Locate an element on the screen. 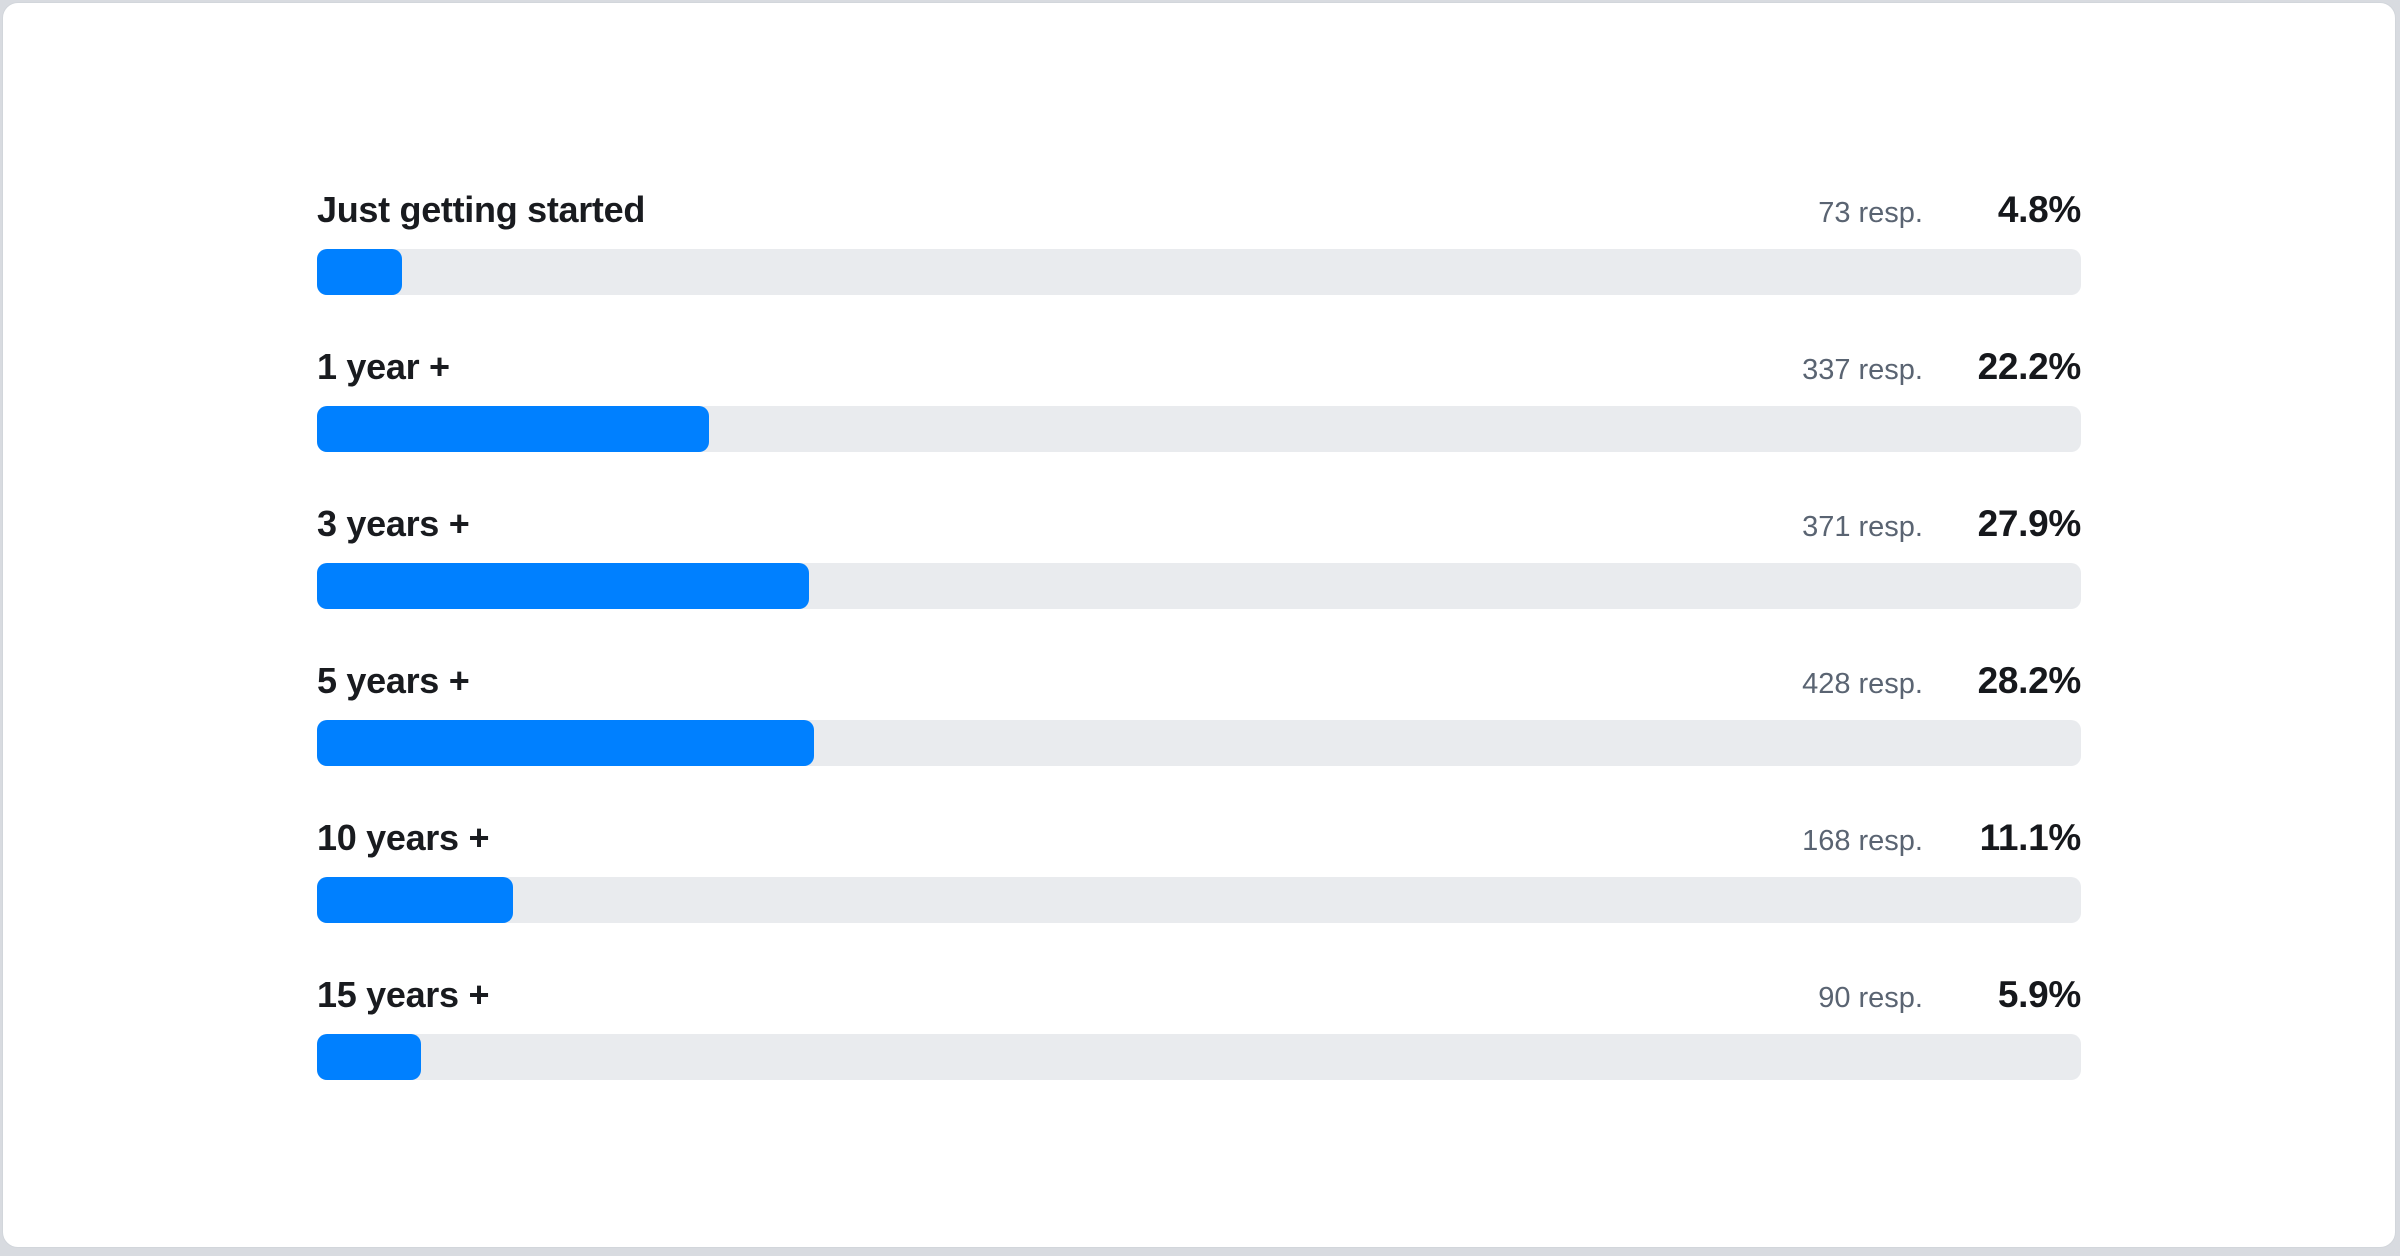  answer-row: 15 years + 90 resp. 5.9% is located at coordinates (1199, 1027).